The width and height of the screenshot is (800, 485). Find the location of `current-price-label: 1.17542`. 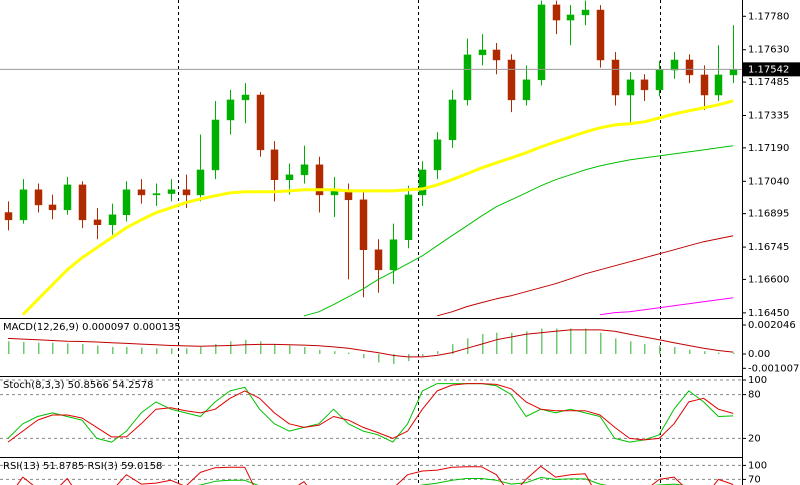

current-price-label: 1.17542 is located at coordinates (768, 69).